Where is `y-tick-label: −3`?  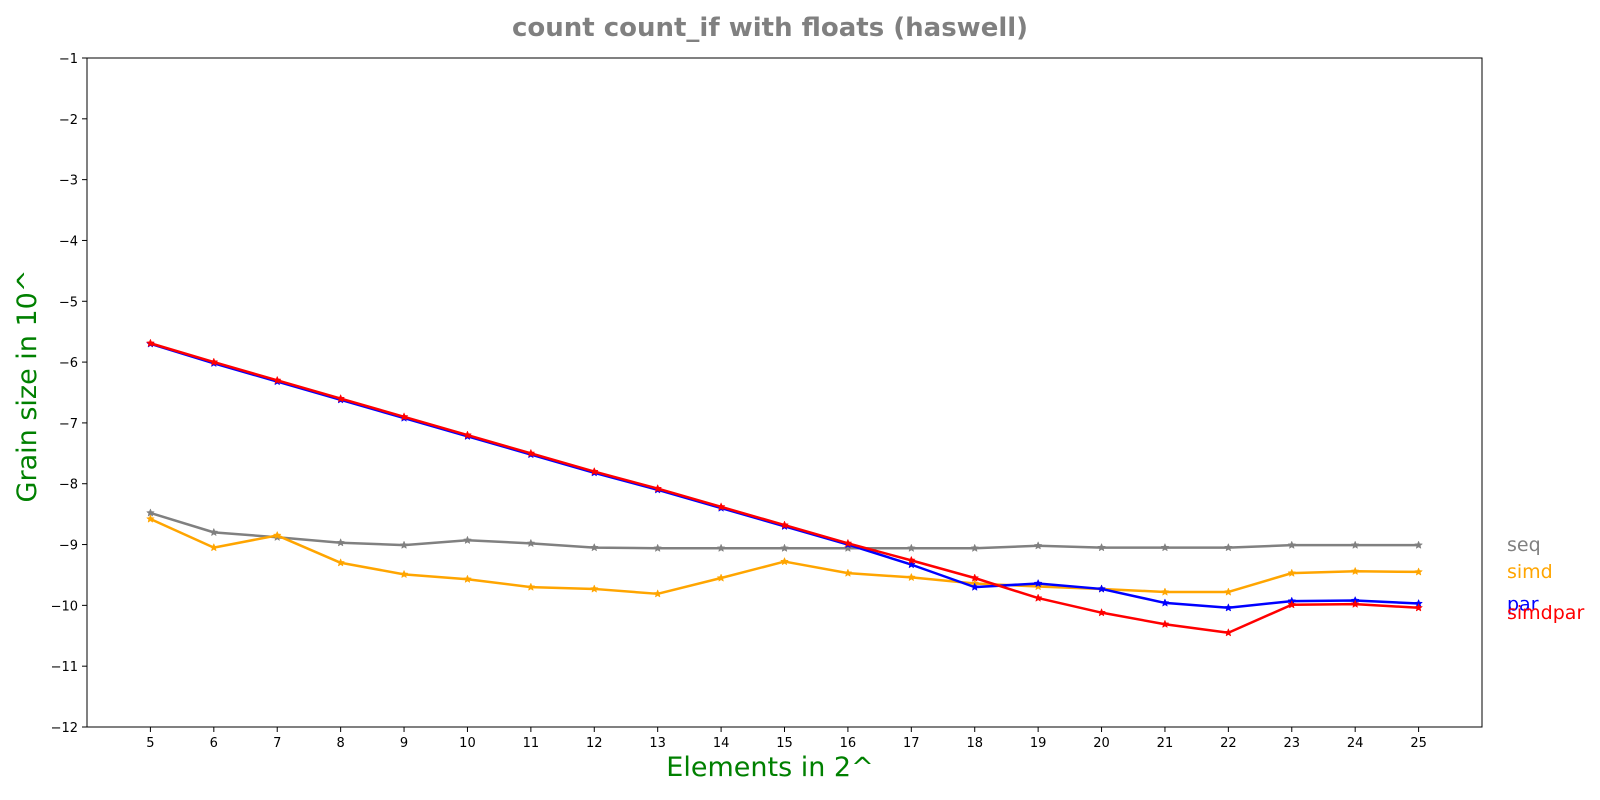 y-tick-label: −3 is located at coordinates (68, 181).